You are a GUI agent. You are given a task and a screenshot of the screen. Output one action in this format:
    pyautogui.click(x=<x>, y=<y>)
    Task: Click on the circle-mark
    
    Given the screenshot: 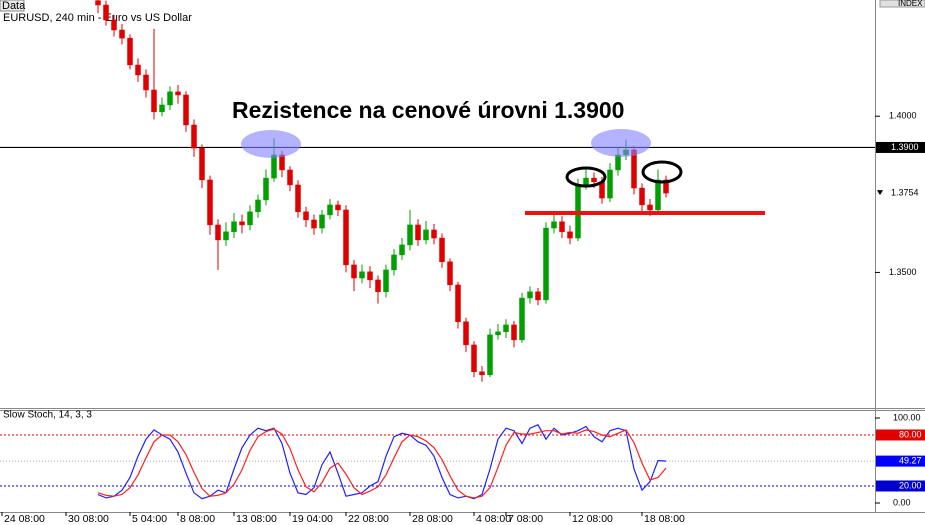 What is the action you would take?
    pyautogui.click(x=662, y=172)
    